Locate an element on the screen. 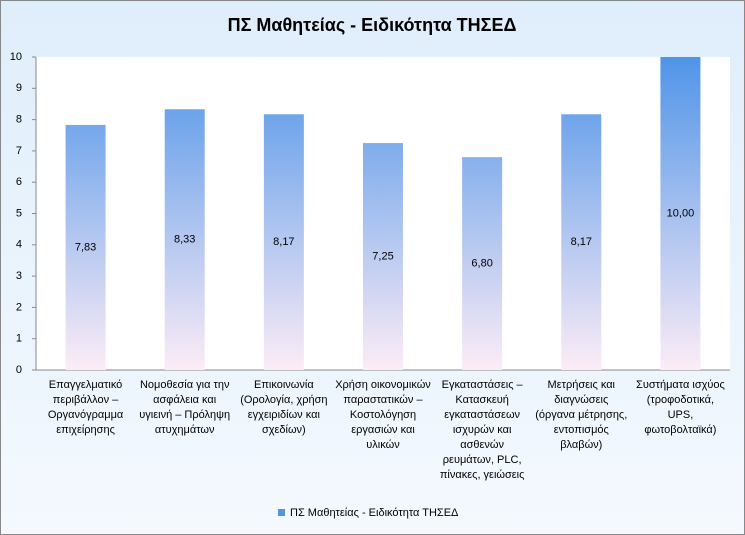 This screenshot has height=535, width=745. value-label: 10,00 is located at coordinates (681, 213).